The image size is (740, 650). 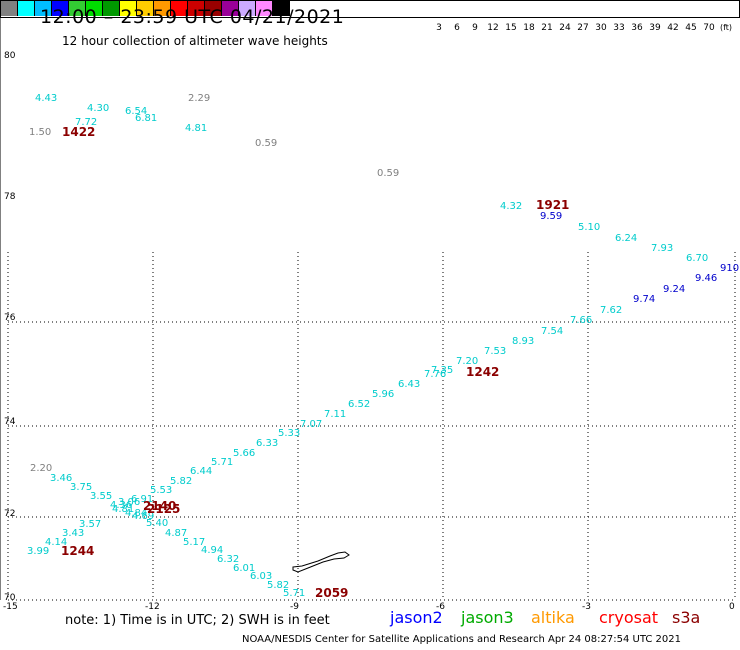 I want to click on wave-height-value: 6.03, so click(x=261, y=576).